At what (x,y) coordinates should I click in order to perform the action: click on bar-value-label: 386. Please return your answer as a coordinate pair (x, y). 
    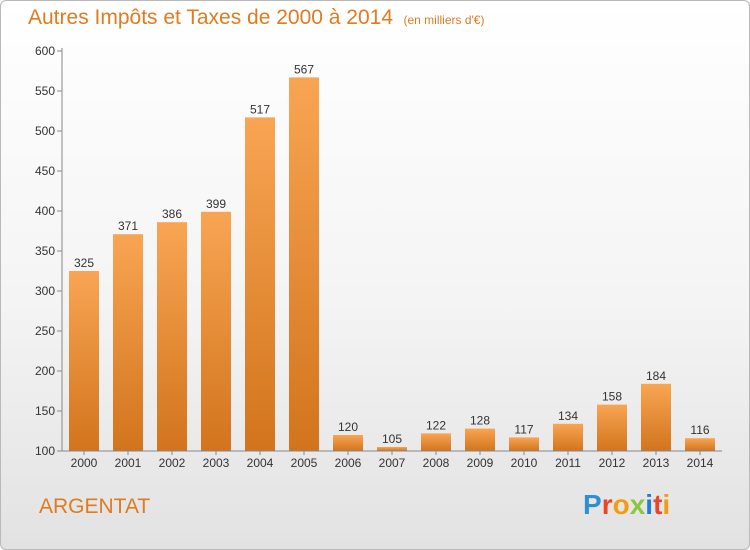
    Looking at the image, I should click on (172, 214).